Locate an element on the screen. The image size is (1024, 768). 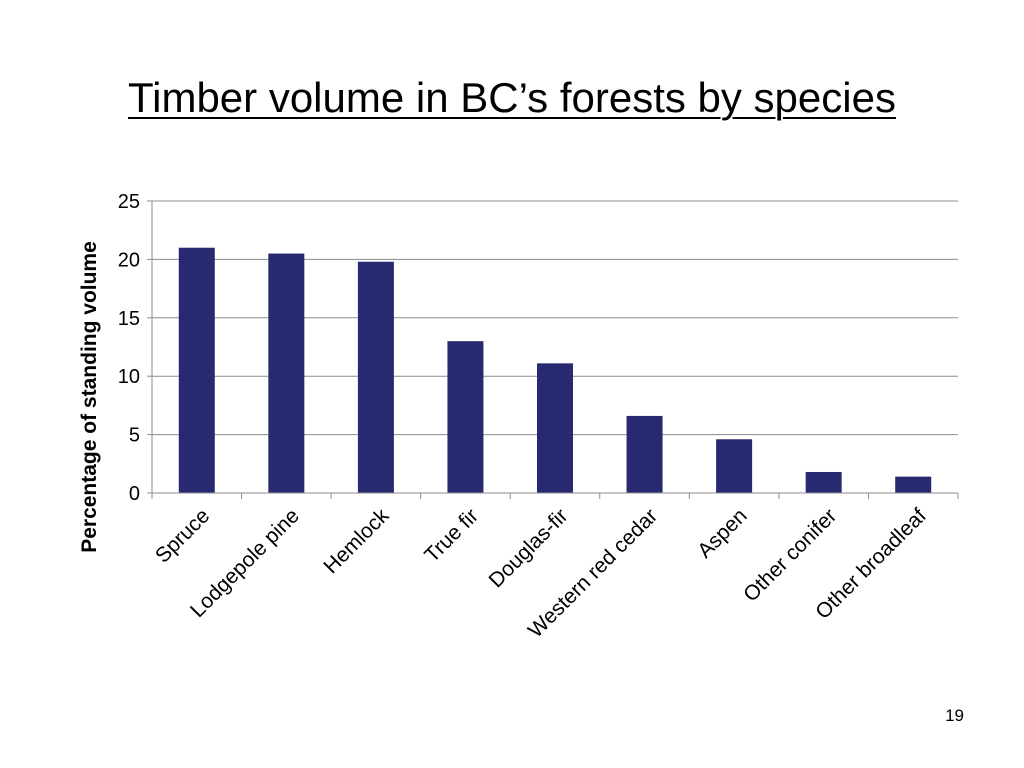
x-tick-label: Aspen is located at coordinates (722, 533).